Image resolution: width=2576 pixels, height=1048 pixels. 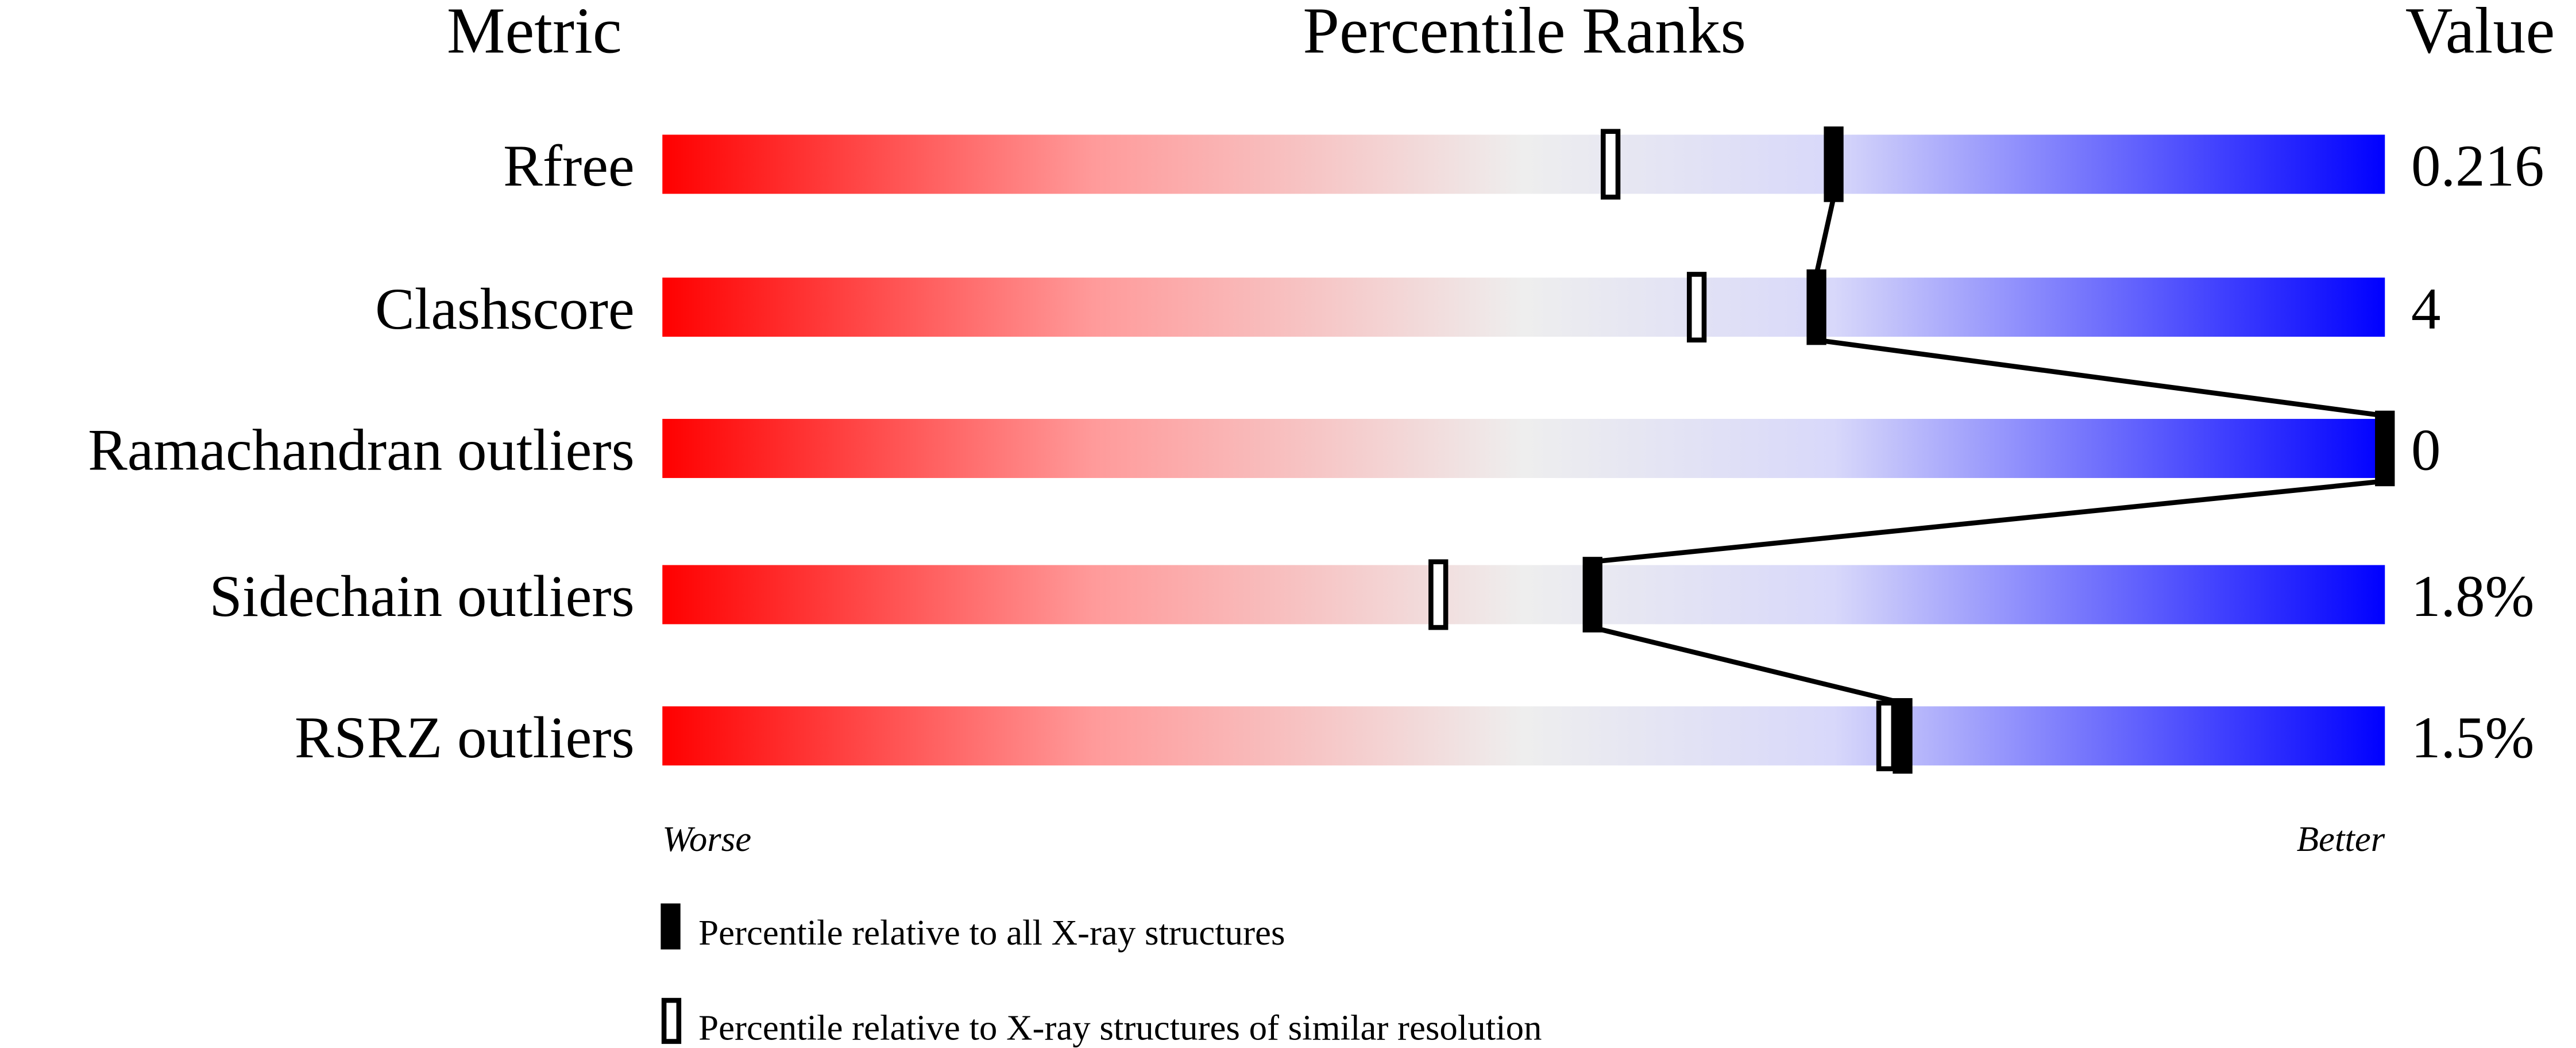 I want to click on metric-label: RSRZ outliers, so click(x=465, y=738).